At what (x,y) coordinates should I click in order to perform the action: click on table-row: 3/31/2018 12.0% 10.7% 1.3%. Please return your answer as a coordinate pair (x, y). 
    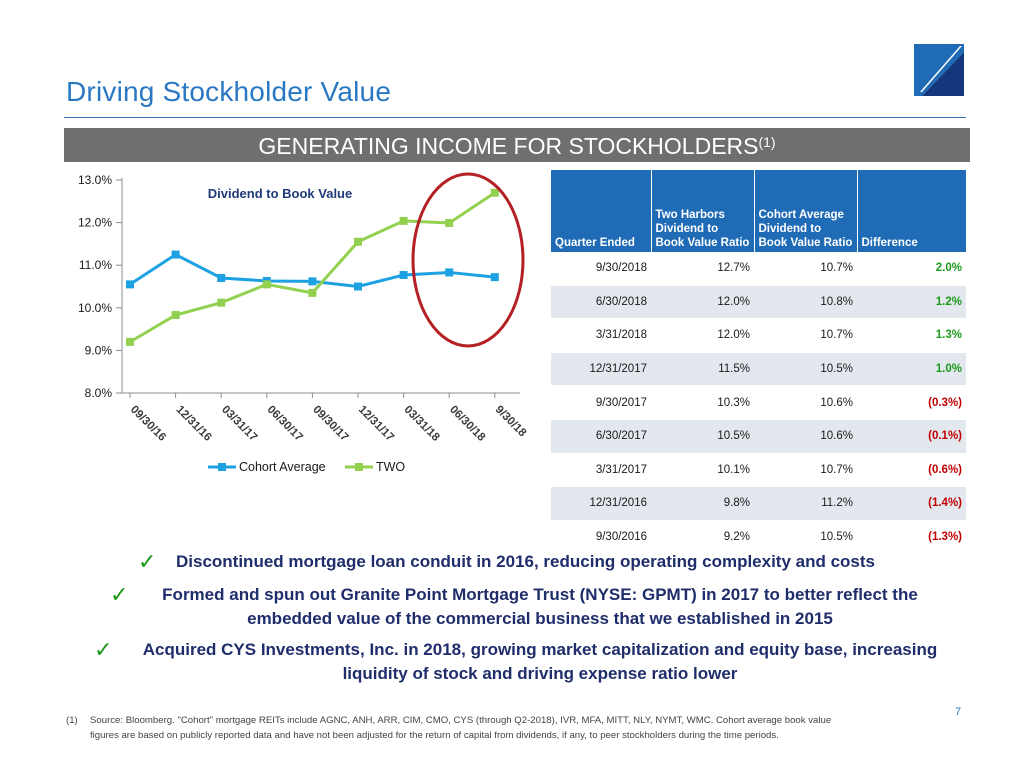
    Looking at the image, I should click on (758, 335).